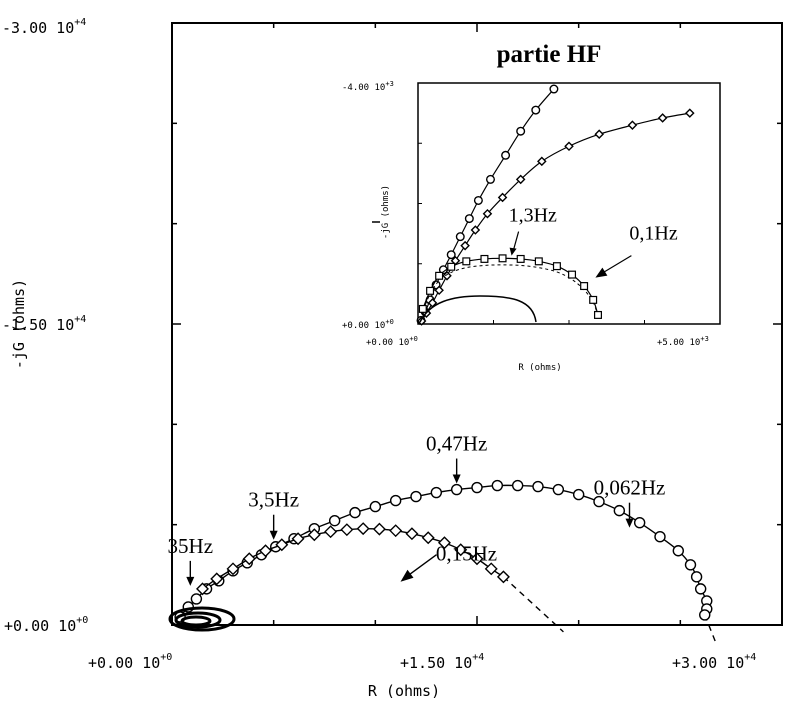 The height and width of the screenshot is (706, 803). Describe the element at coordinates (130, 662) in the screenshot. I see `main-x-tick-label-left: +0.00 10+0` at that location.